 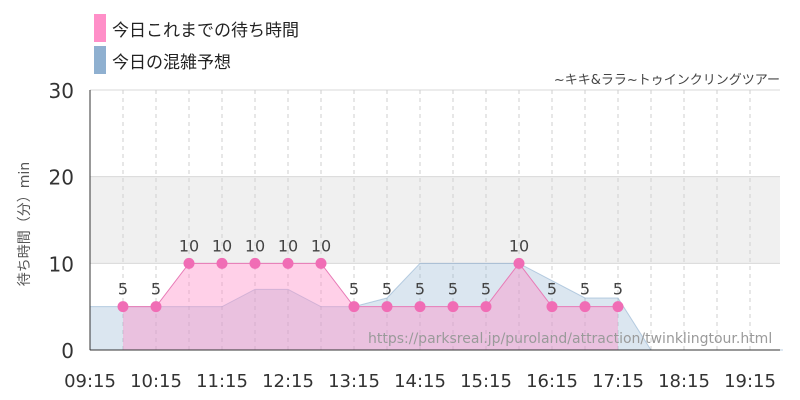 What do you see at coordinates (666, 80) in the screenshot?
I see `chart-subtitle: ~キキ&ララ~トゥインクリングツアー` at bounding box center [666, 80].